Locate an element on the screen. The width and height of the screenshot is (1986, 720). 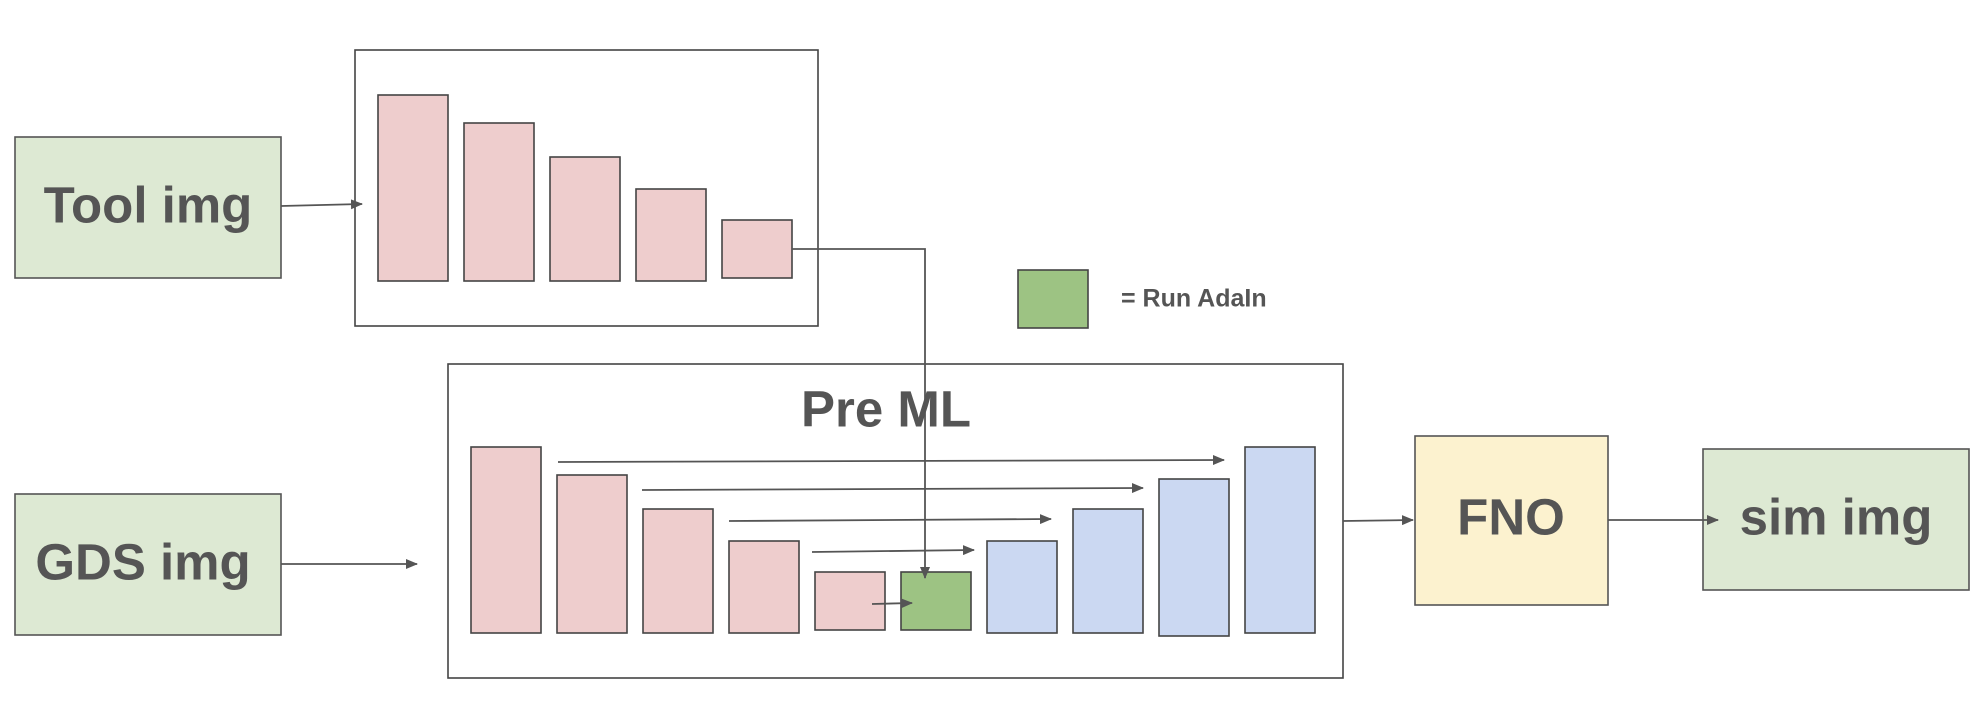
tool-encoder is located at coordinates (586, 188).